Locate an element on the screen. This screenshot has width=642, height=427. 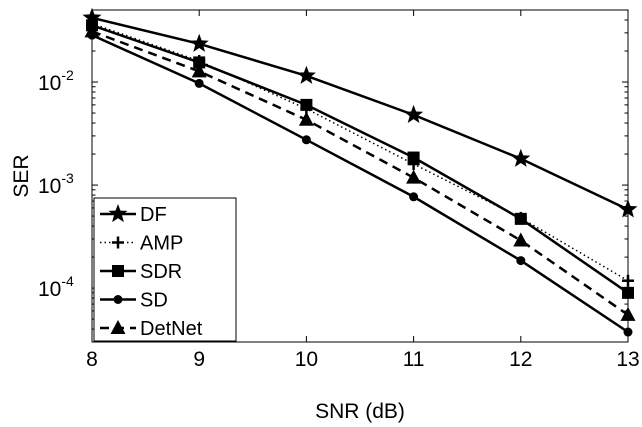
x-tick-label: 9 is located at coordinates (199, 359).